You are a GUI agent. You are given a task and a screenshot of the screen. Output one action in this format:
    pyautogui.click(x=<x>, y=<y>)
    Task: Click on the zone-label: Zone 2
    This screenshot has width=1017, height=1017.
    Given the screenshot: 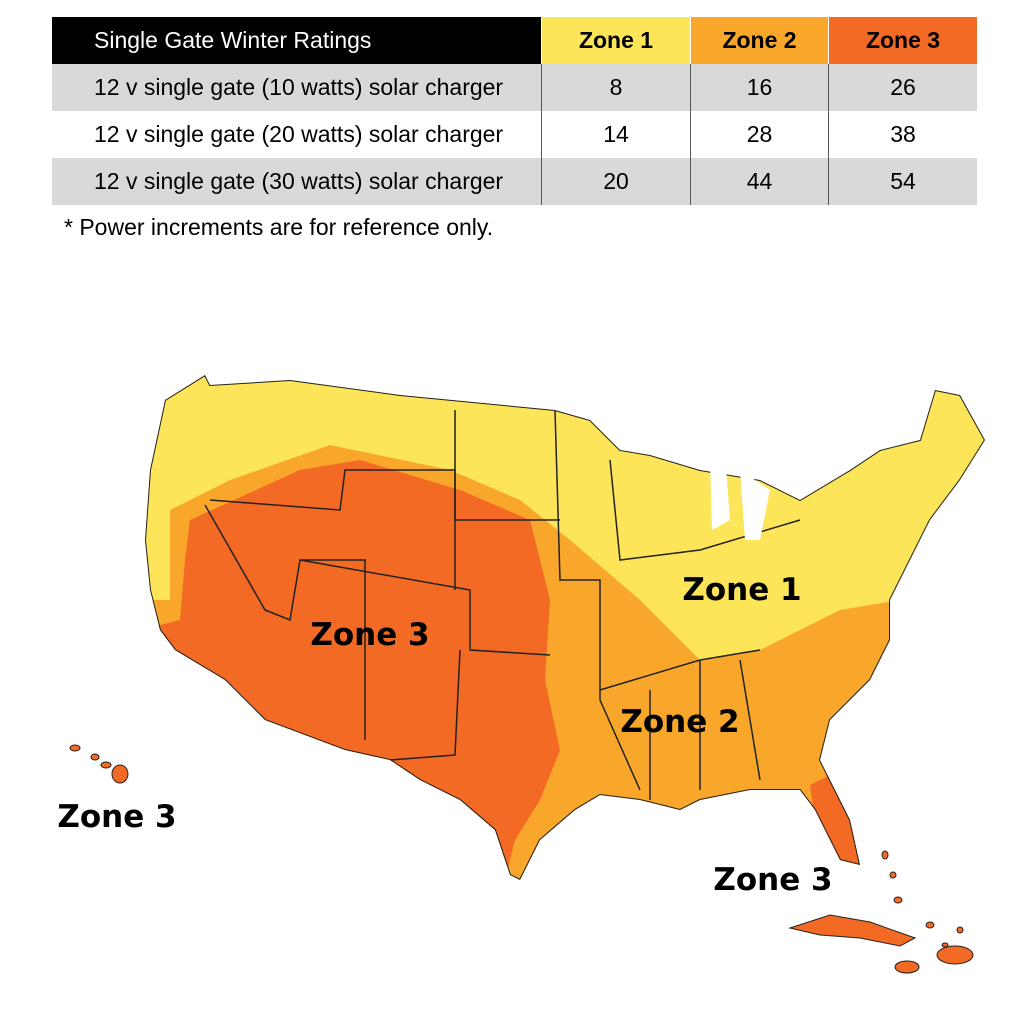 What is the action you would take?
    pyautogui.click(x=679, y=722)
    